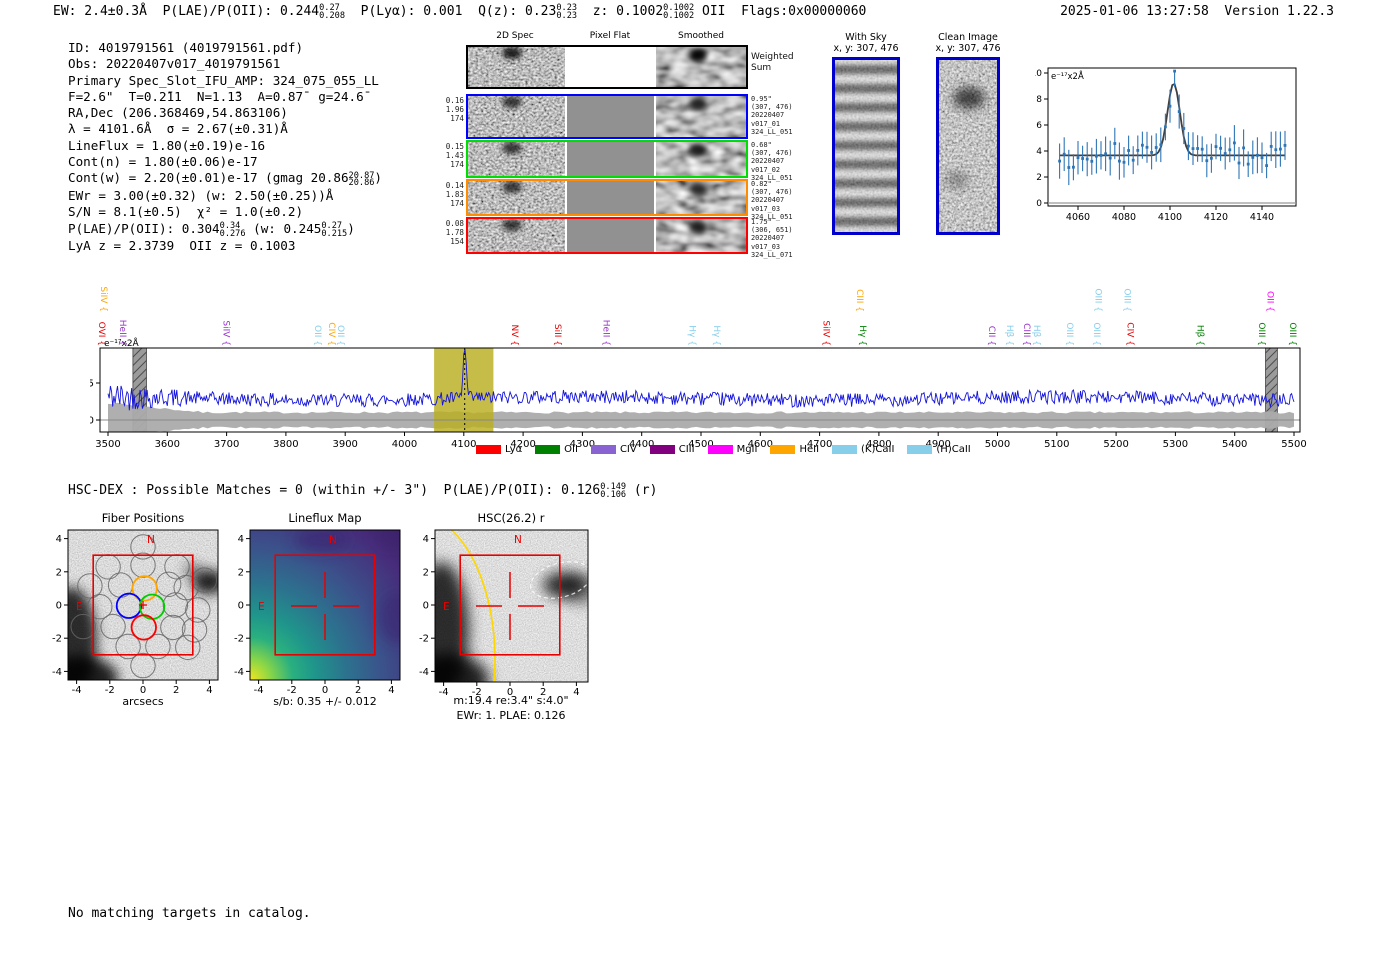 This screenshot has height=953, width=1400. What do you see at coordinates (866, 146) in the screenshot?
I see `withsky-image-panel` at bounding box center [866, 146].